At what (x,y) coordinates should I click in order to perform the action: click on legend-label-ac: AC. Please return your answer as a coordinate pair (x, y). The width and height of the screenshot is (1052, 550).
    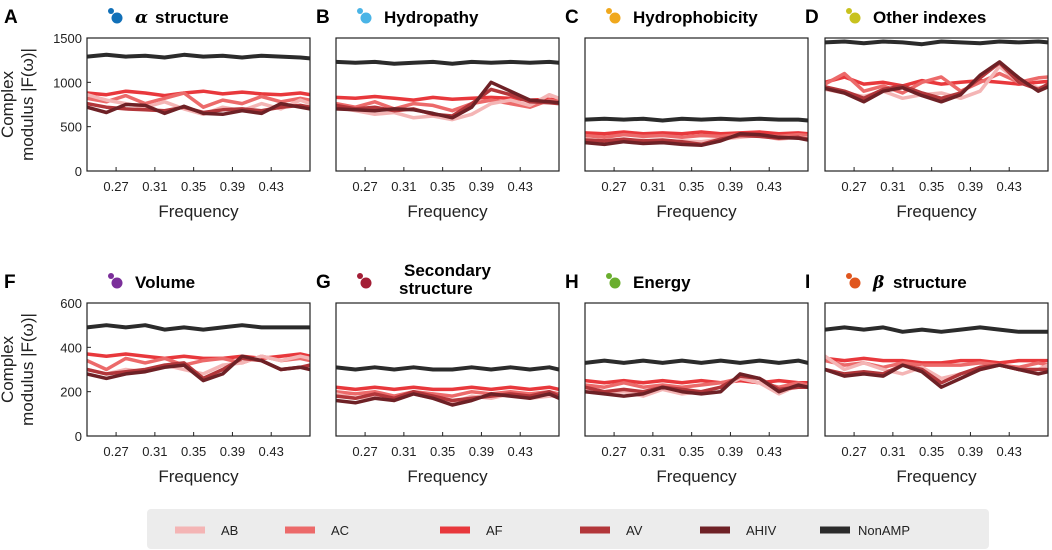
    Looking at the image, I should click on (340, 530).